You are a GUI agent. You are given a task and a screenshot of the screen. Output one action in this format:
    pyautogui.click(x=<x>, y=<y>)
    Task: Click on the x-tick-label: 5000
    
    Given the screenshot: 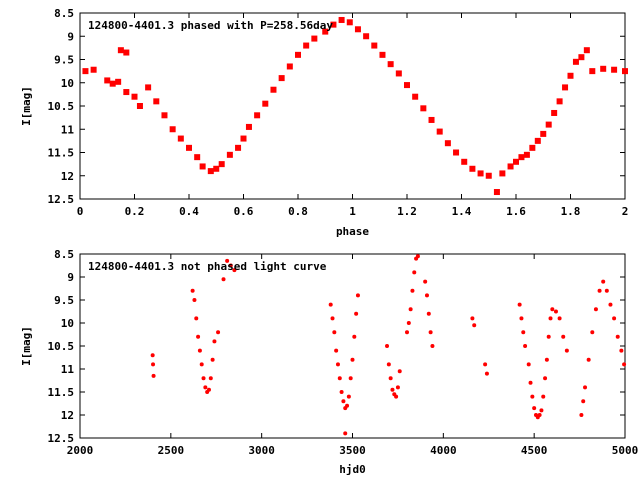 What is the action you would take?
    pyautogui.click(x=625, y=450)
    